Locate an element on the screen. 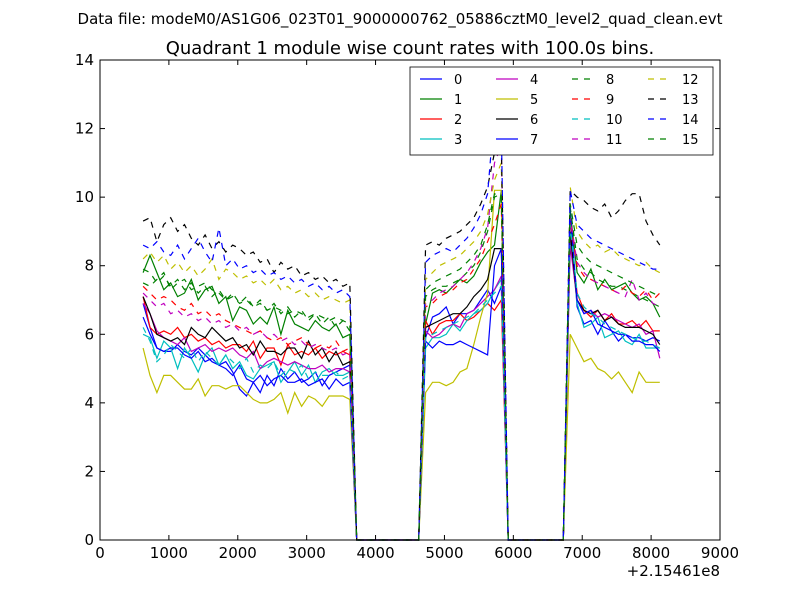  legend-label-6: 6 is located at coordinates (534, 120).